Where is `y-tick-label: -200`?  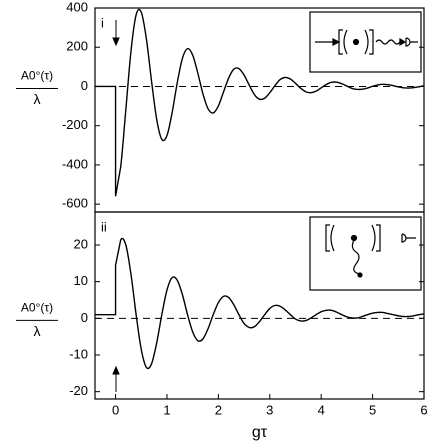 y-tick-label: -200 is located at coordinates (75, 124).